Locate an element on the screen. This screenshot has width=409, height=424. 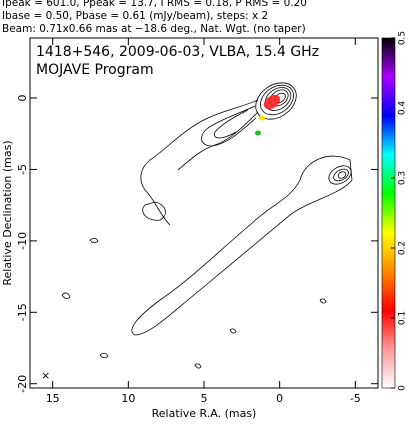
x-tick-label: 10 is located at coordinates (128, 398).